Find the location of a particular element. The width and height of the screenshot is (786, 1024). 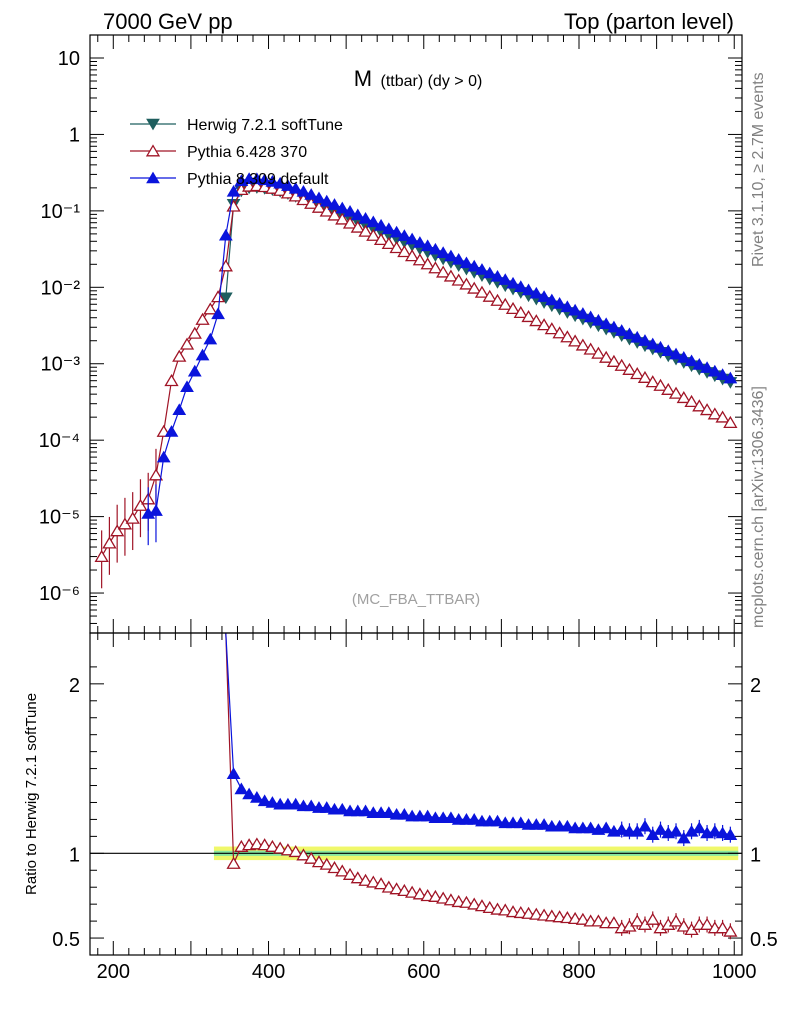

main-y-tick-label: 10⁻² is located at coordinates (61, 288).